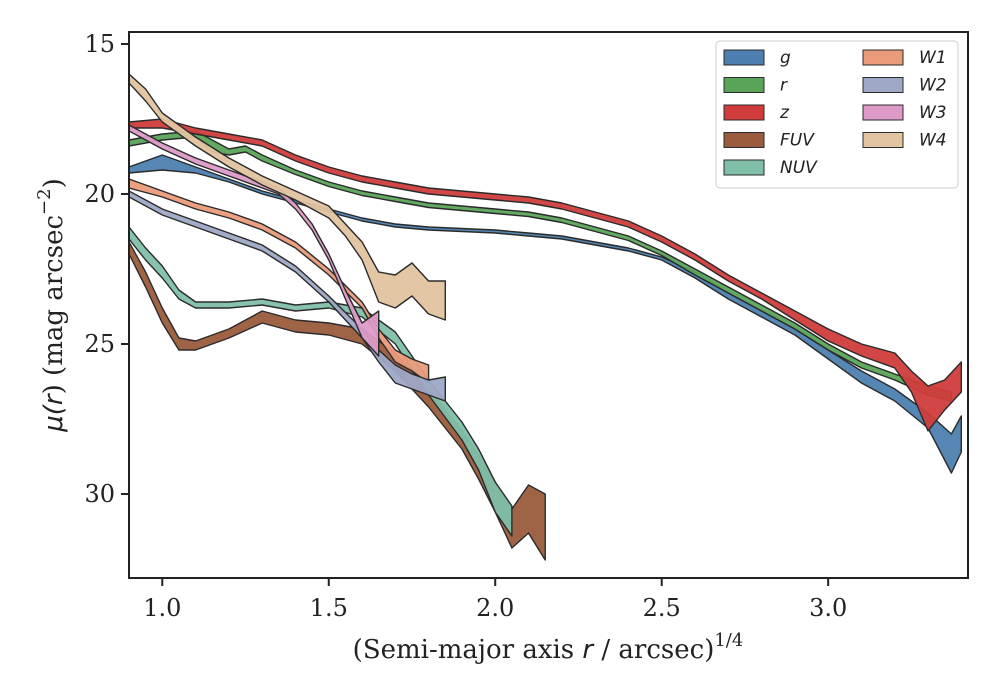 The height and width of the screenshot is (700, 1000). I want to click on legend-swatch-W2, so click(883, 85).